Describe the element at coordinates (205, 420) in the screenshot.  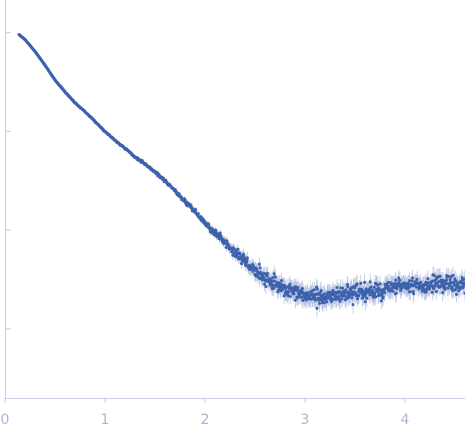
I see `x-tick-label: 2` at that location.